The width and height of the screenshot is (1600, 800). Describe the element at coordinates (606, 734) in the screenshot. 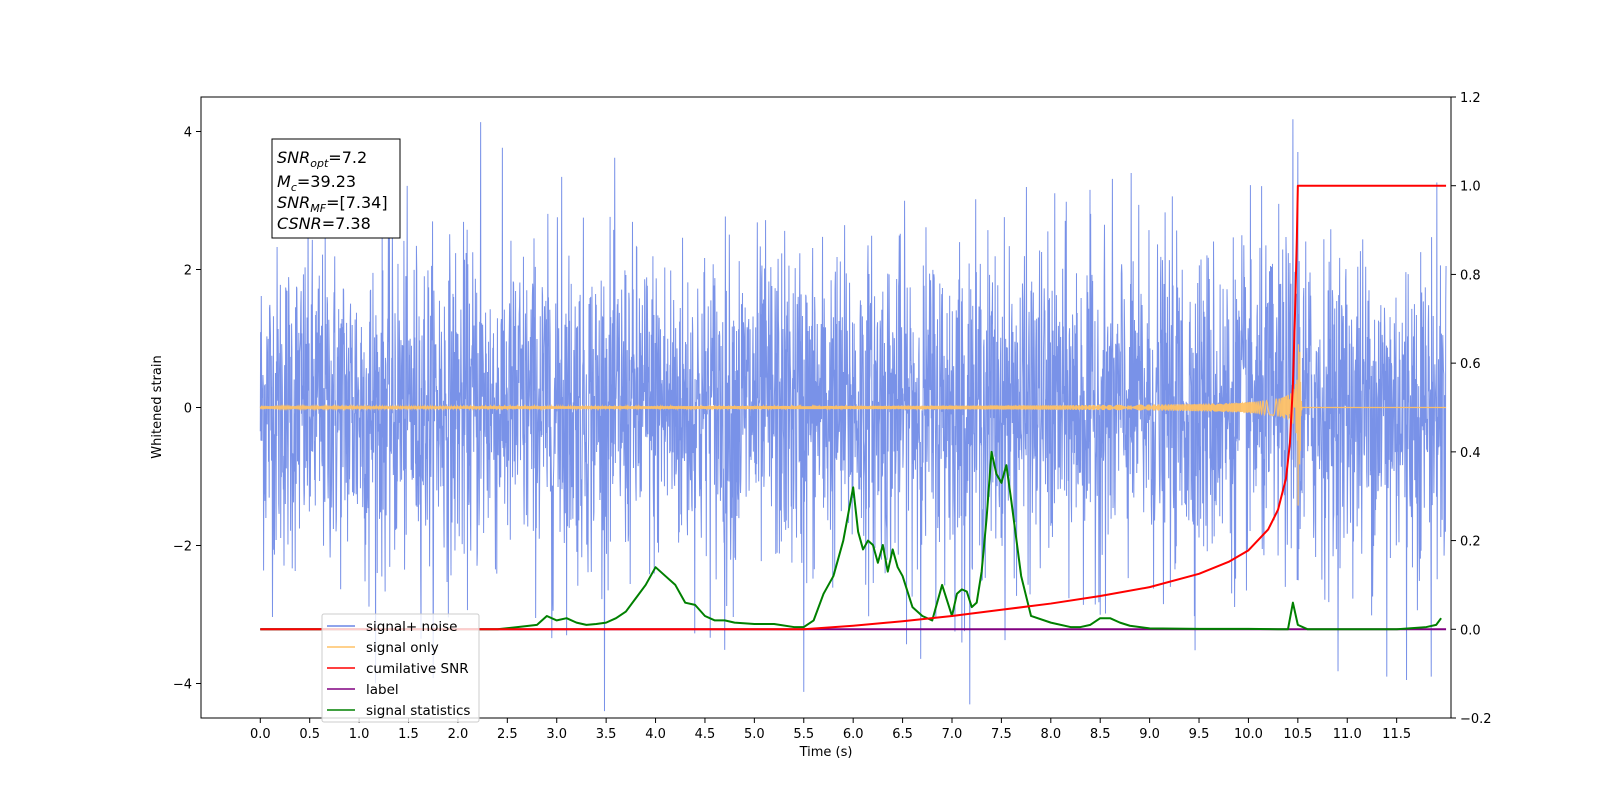

I see `x-tick-label: 3.5` at that location.